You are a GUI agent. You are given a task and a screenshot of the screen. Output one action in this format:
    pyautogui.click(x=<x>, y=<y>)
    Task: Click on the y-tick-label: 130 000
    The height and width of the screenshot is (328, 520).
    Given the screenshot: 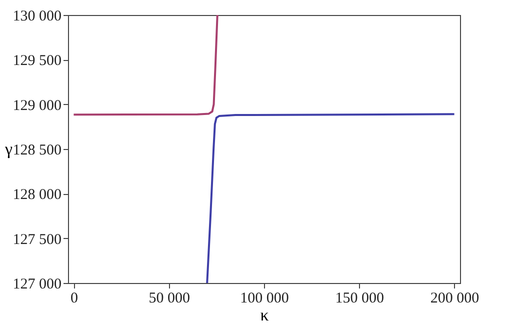 What is the action you would take?
    pyautogui.click(x=37, y=16)
    